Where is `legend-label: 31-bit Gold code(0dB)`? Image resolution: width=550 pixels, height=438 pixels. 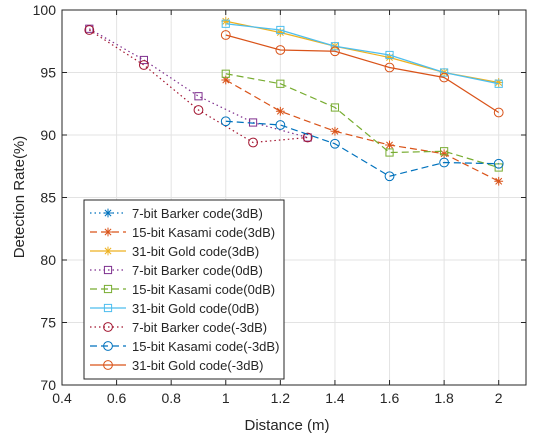
legend-label: 31-bit Gold code(0dB) is located at coordinates (195, 308).